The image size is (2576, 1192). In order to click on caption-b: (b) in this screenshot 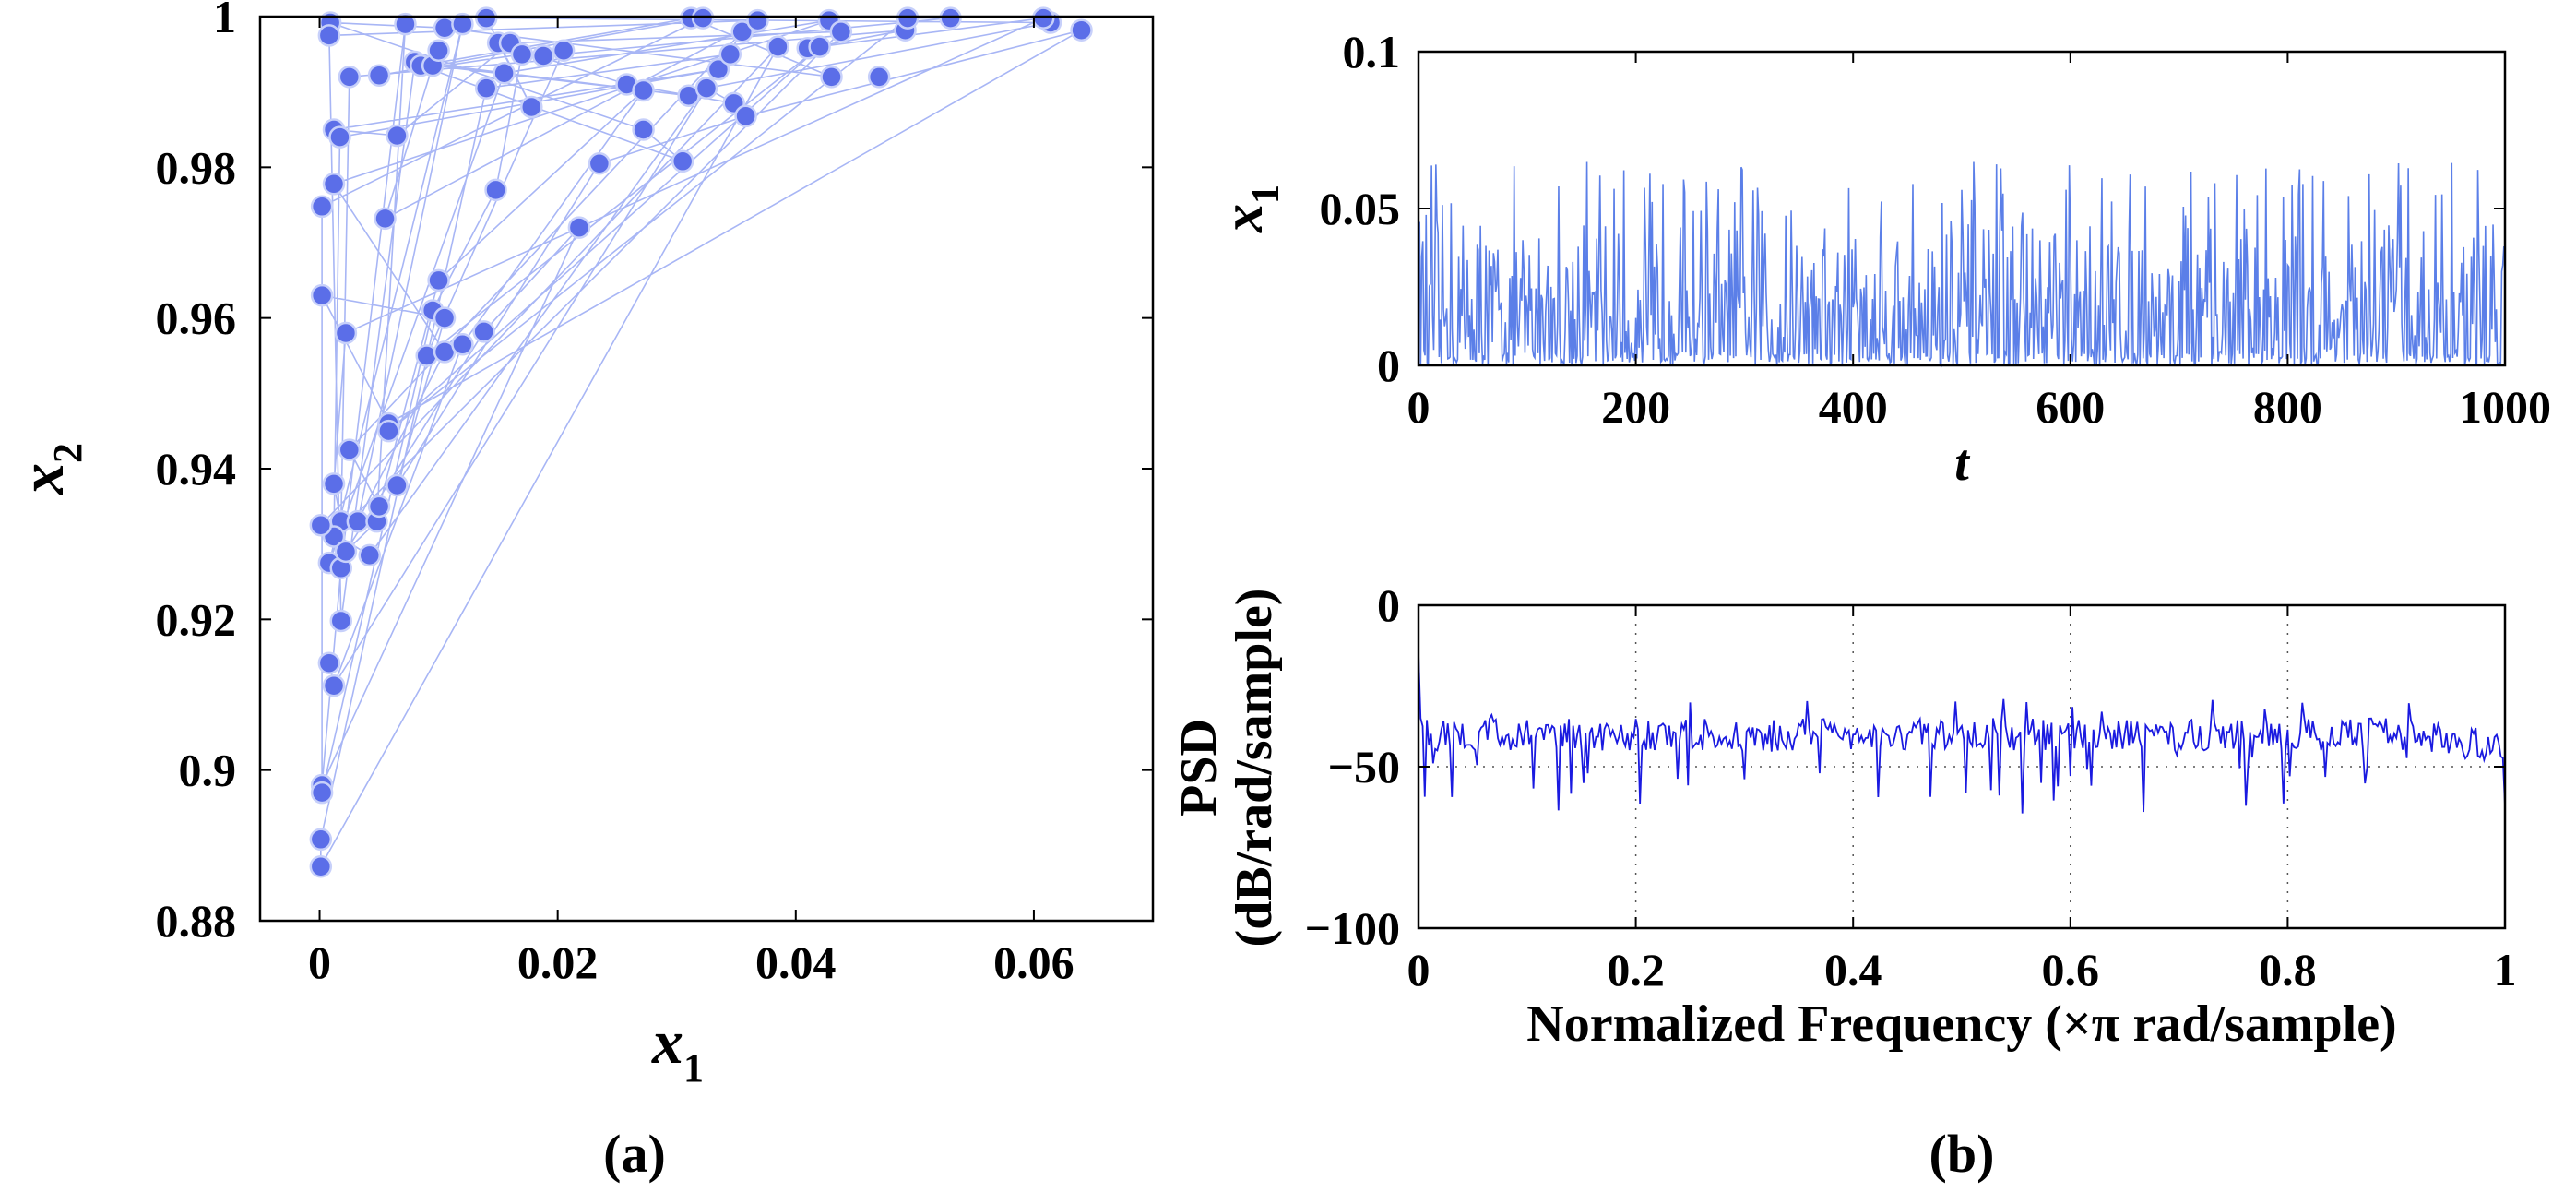, I will do `click(1962, 1154)`.